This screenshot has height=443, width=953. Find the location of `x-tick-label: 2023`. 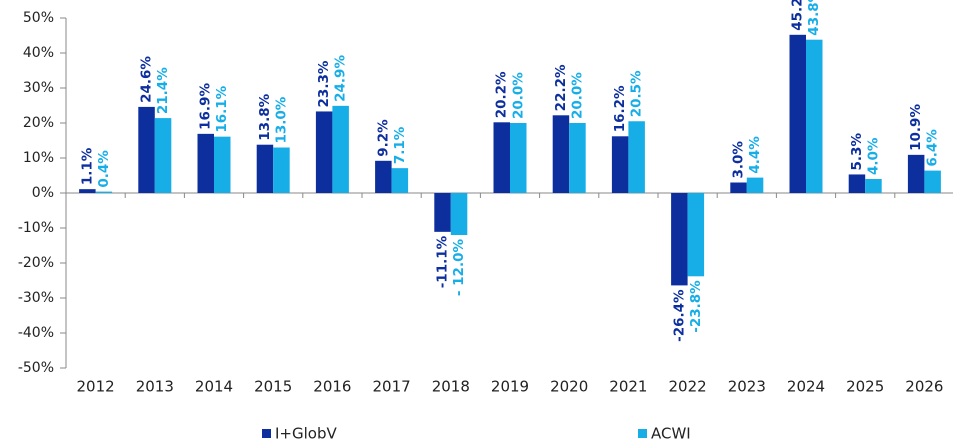

x-tick-label: 2023 is located at coordinates (747, 387).